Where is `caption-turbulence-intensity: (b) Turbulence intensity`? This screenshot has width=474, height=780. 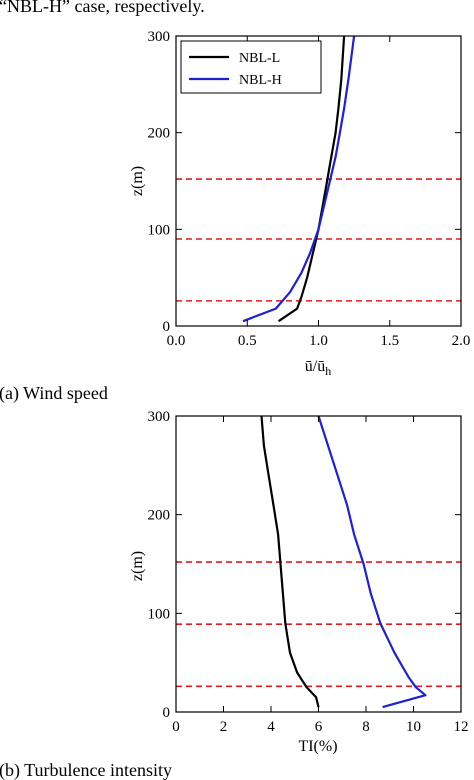
caption-turbulence-intensity: (b) Turbulence intensity is located at coordinates (86, 770).